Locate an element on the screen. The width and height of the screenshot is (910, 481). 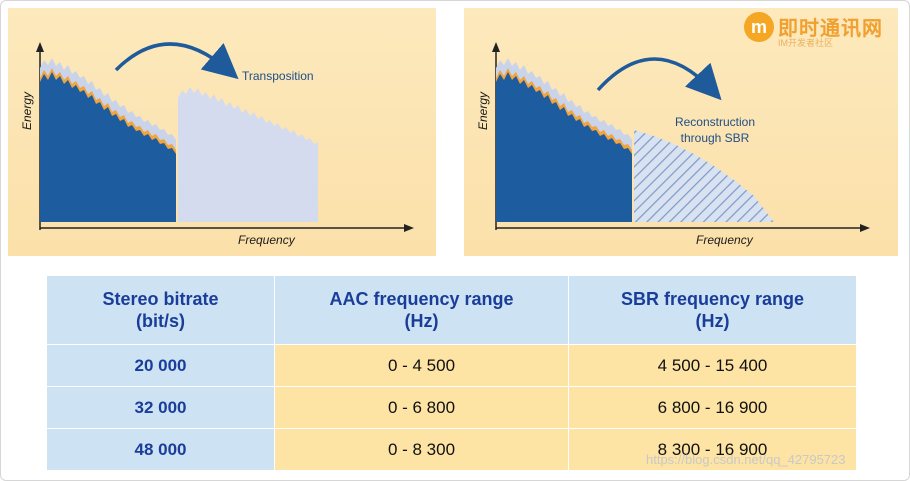
cell-aac-range: 0 - 4 500 is located at coordinates (421, 365).